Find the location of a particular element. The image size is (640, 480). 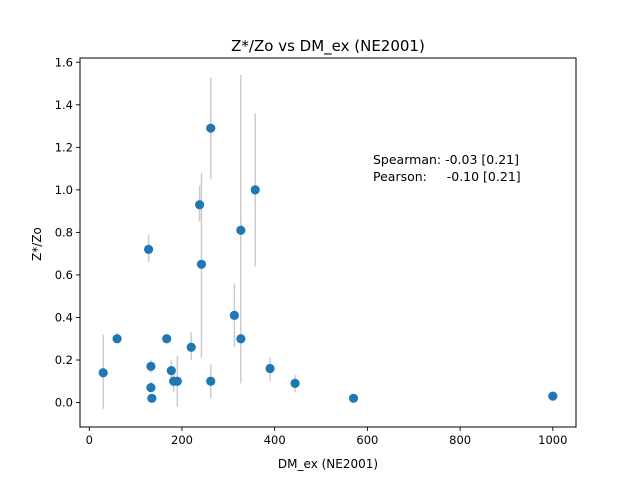

x-tick-label-3: 600 is located at coordinates (367, 440).